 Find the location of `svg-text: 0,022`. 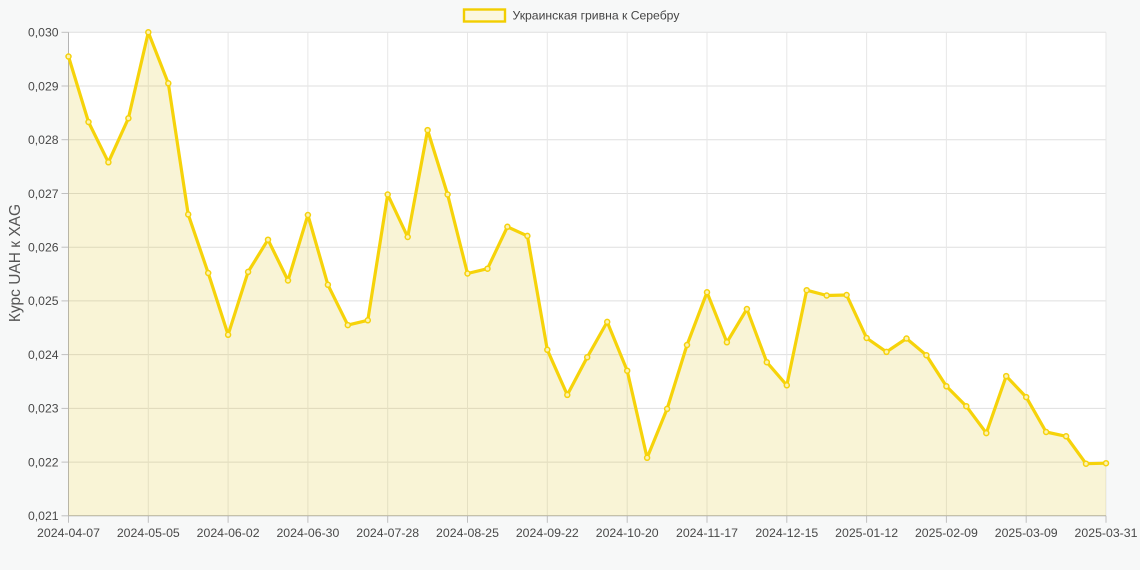

svg-text: 0,022 is located at coordinates (43, 462).